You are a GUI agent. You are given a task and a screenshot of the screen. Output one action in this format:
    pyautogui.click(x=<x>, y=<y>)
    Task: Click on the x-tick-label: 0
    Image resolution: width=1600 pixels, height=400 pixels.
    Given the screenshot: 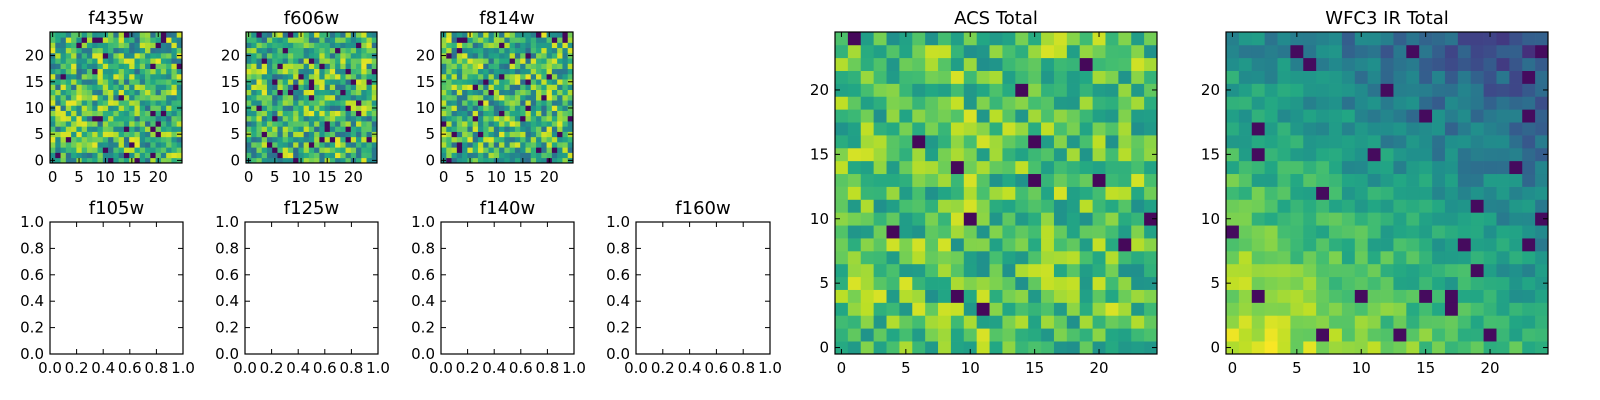 What is the action you would take?
    pyautogui.click(x=444, y=177)
    